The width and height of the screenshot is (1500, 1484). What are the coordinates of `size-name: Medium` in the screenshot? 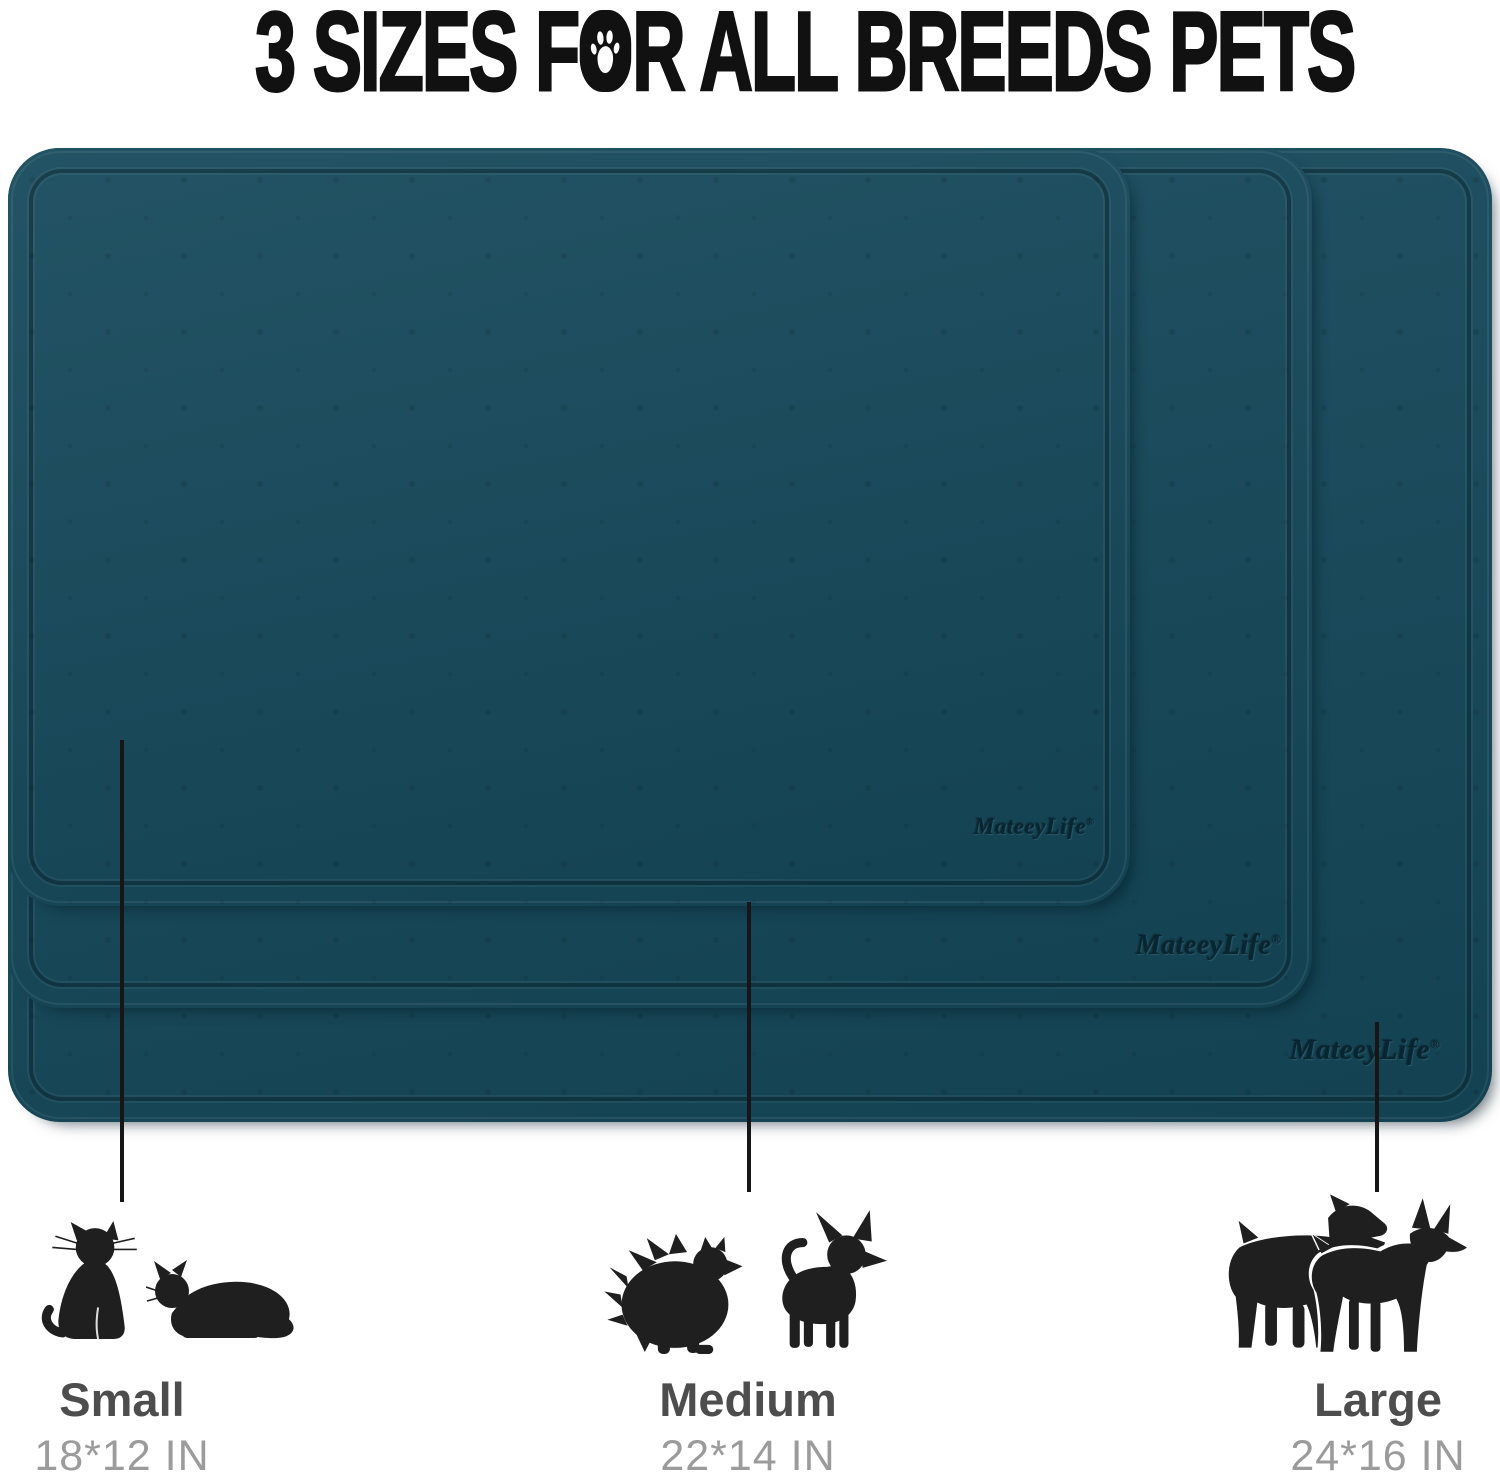 It's located at (748, 1399).